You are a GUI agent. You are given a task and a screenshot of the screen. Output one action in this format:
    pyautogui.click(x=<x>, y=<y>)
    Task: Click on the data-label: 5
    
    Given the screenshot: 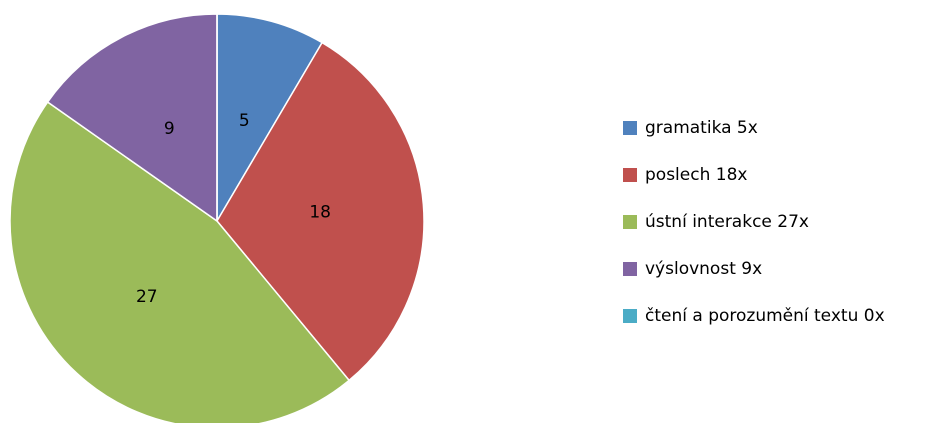 What is the action you would take?
    pyautogui.click(x=244, y=121)
    